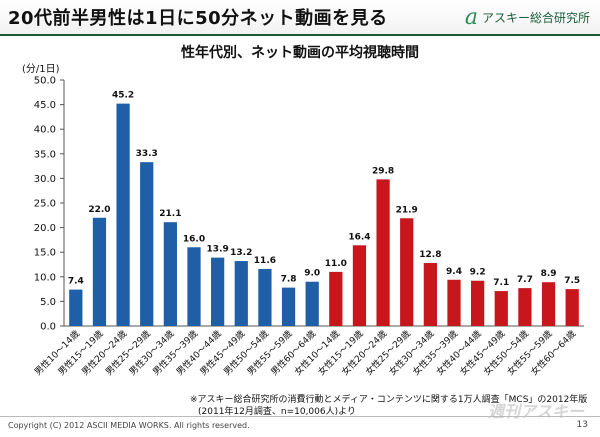  Describe the element at coordinates (383, 171) in the screenshot. I see `data-label: 29.8` at that location.